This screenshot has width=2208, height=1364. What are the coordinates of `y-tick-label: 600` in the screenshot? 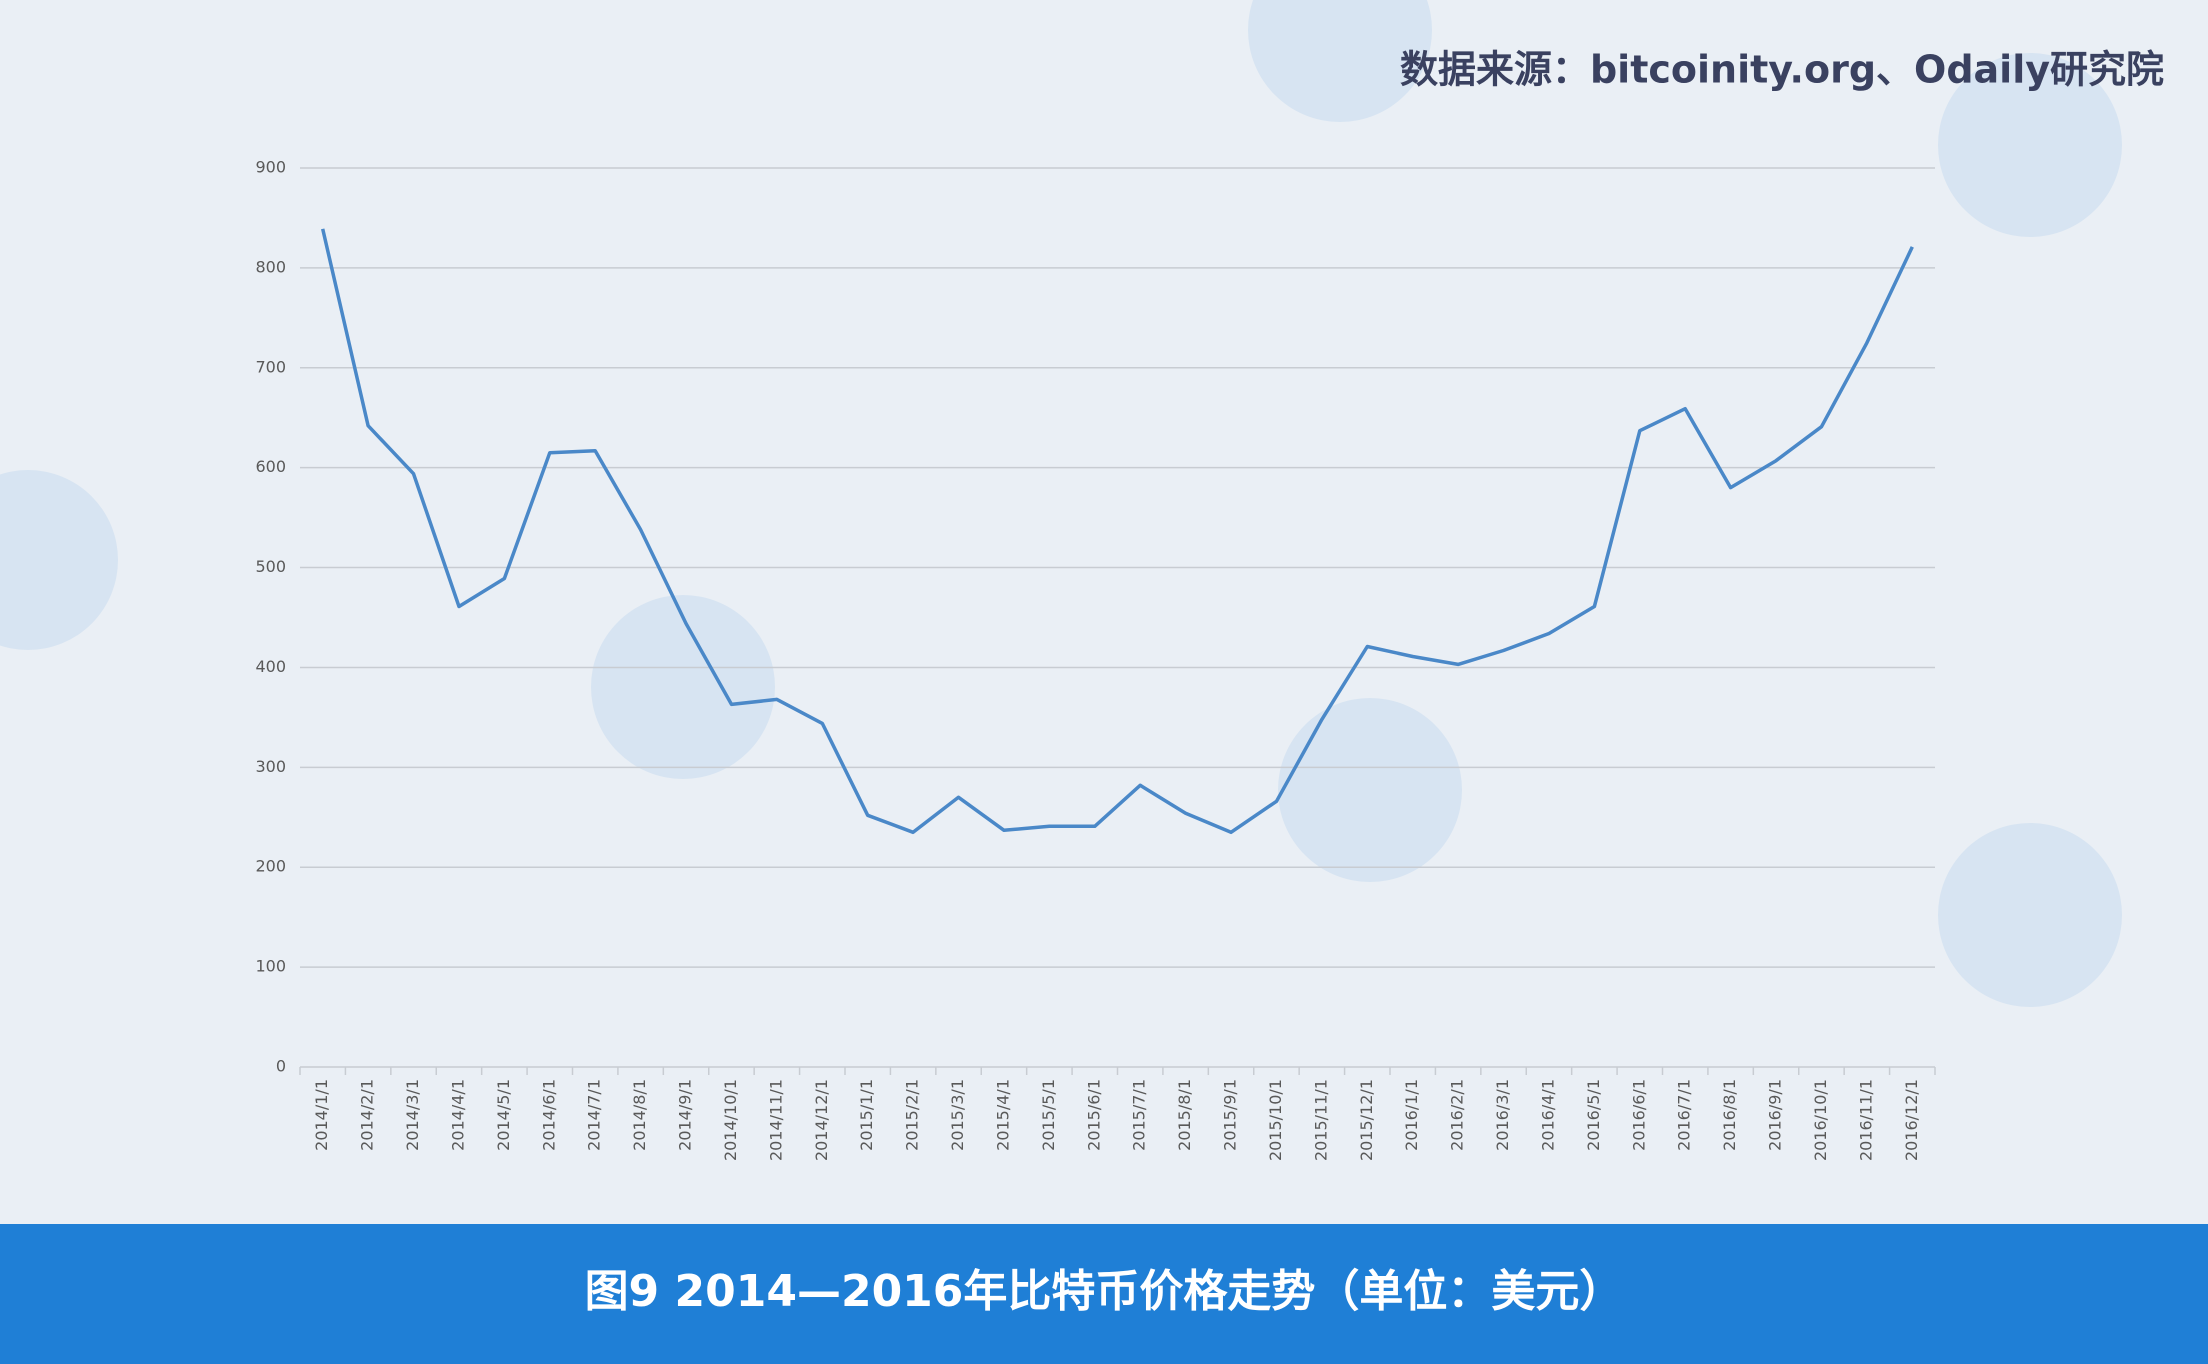 It's located at (270, 466).